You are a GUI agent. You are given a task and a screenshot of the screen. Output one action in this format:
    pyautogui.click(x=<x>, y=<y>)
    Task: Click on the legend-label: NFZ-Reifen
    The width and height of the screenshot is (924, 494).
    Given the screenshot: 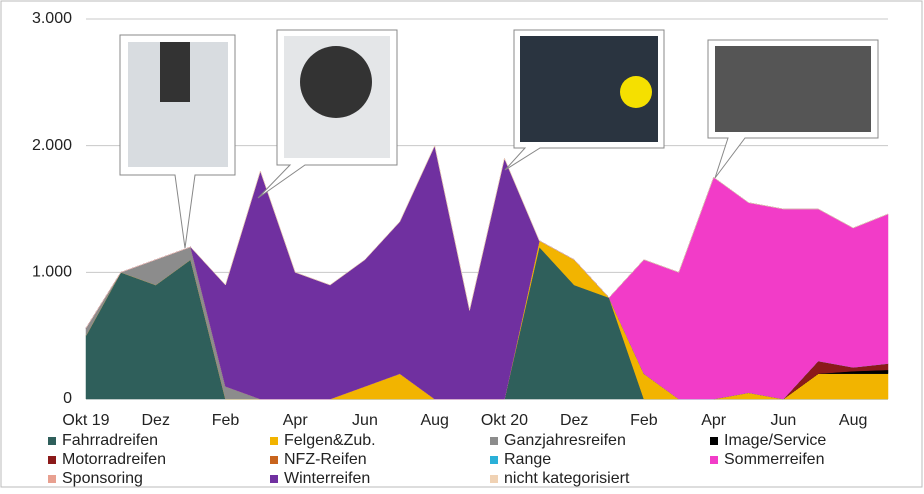 What is the action you would take?
    pyautogui.click(x=325, y=459)
    